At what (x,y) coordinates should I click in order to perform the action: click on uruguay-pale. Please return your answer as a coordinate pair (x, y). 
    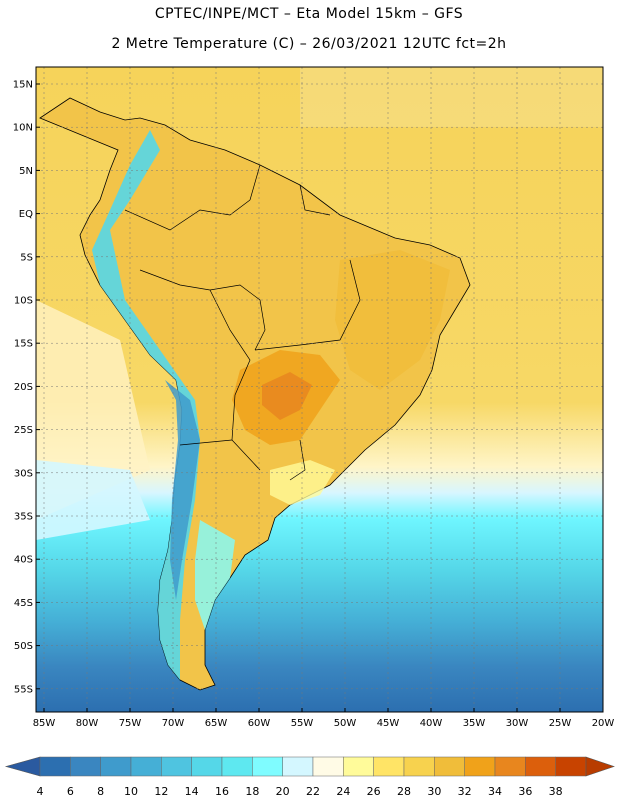
    Looking at the image, I should click on (302, 482).